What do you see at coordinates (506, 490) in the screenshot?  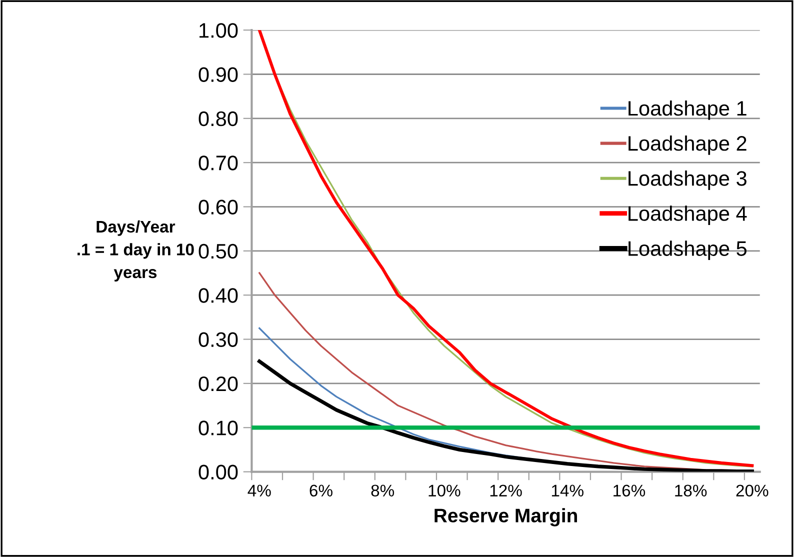 I see `x-tick-label: 12%` at bounding box center [506, 490].